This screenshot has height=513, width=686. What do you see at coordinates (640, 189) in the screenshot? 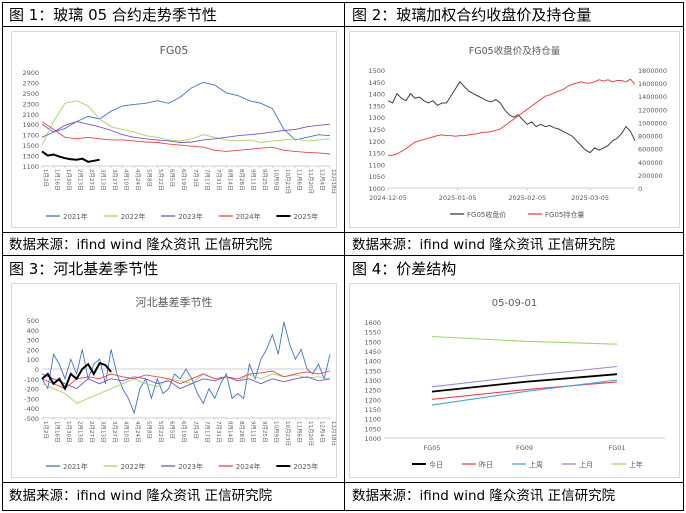
I see `y2-tick-label: 0` at bounding box center [640, 189].